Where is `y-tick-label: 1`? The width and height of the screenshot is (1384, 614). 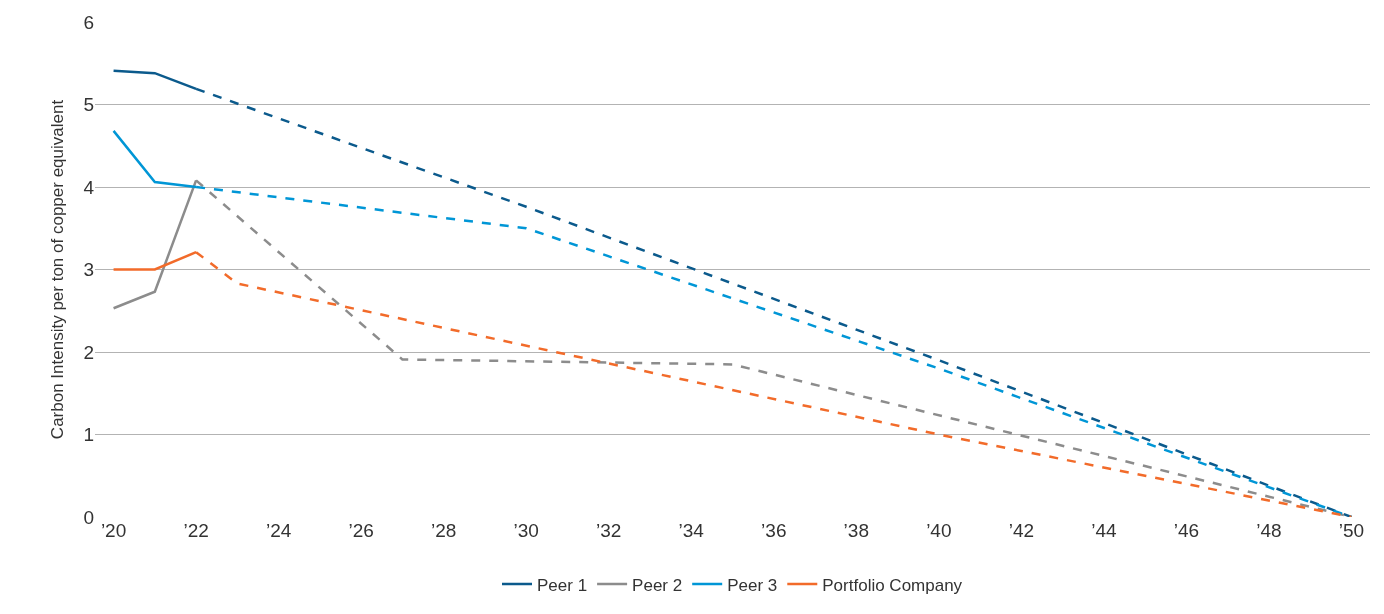
y-tick-label: 1 is located at coordinates (88, 435).